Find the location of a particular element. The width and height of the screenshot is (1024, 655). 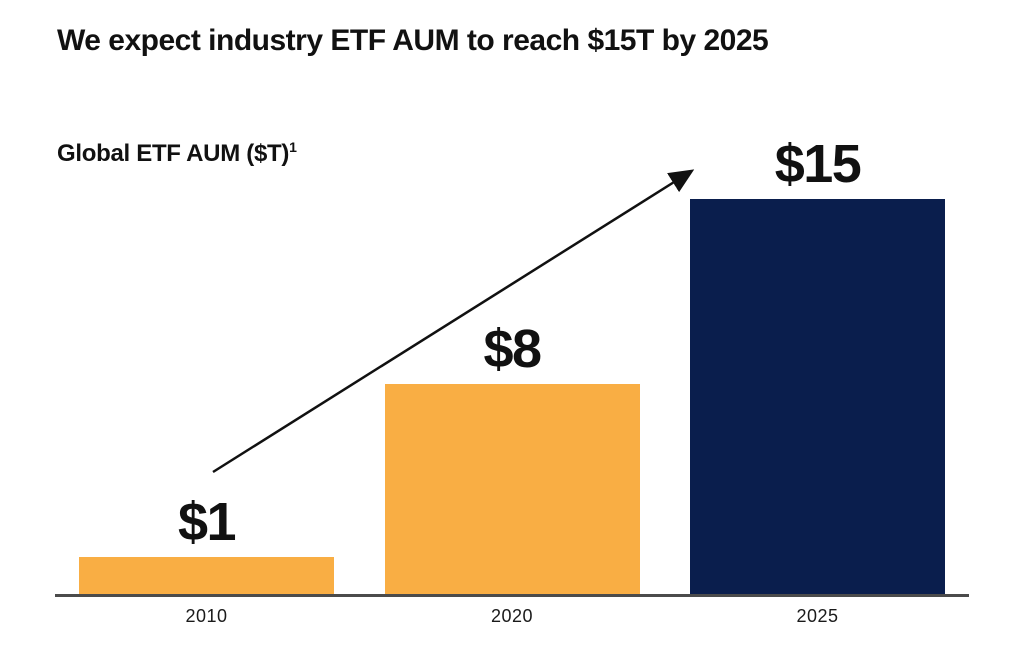

bar-value-label: $1 is located at coordinates (207, 522).